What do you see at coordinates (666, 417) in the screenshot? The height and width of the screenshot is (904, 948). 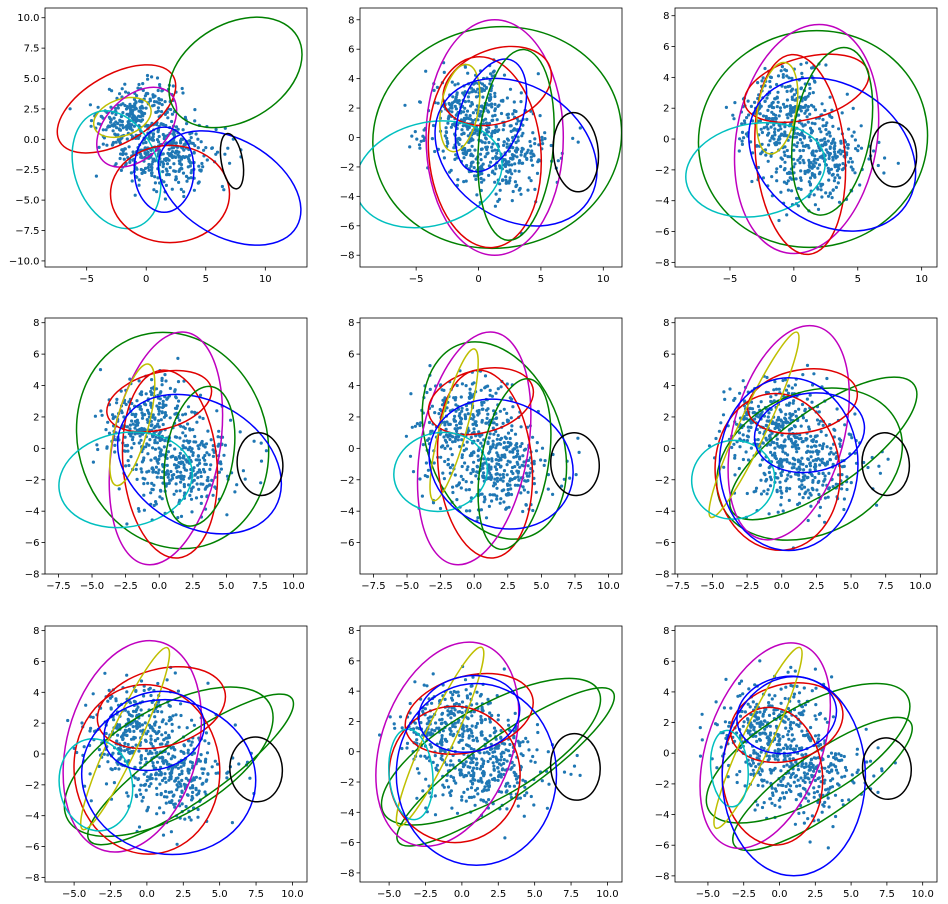 I see `y-tick-label: 2` at bounding box center [666, 417].